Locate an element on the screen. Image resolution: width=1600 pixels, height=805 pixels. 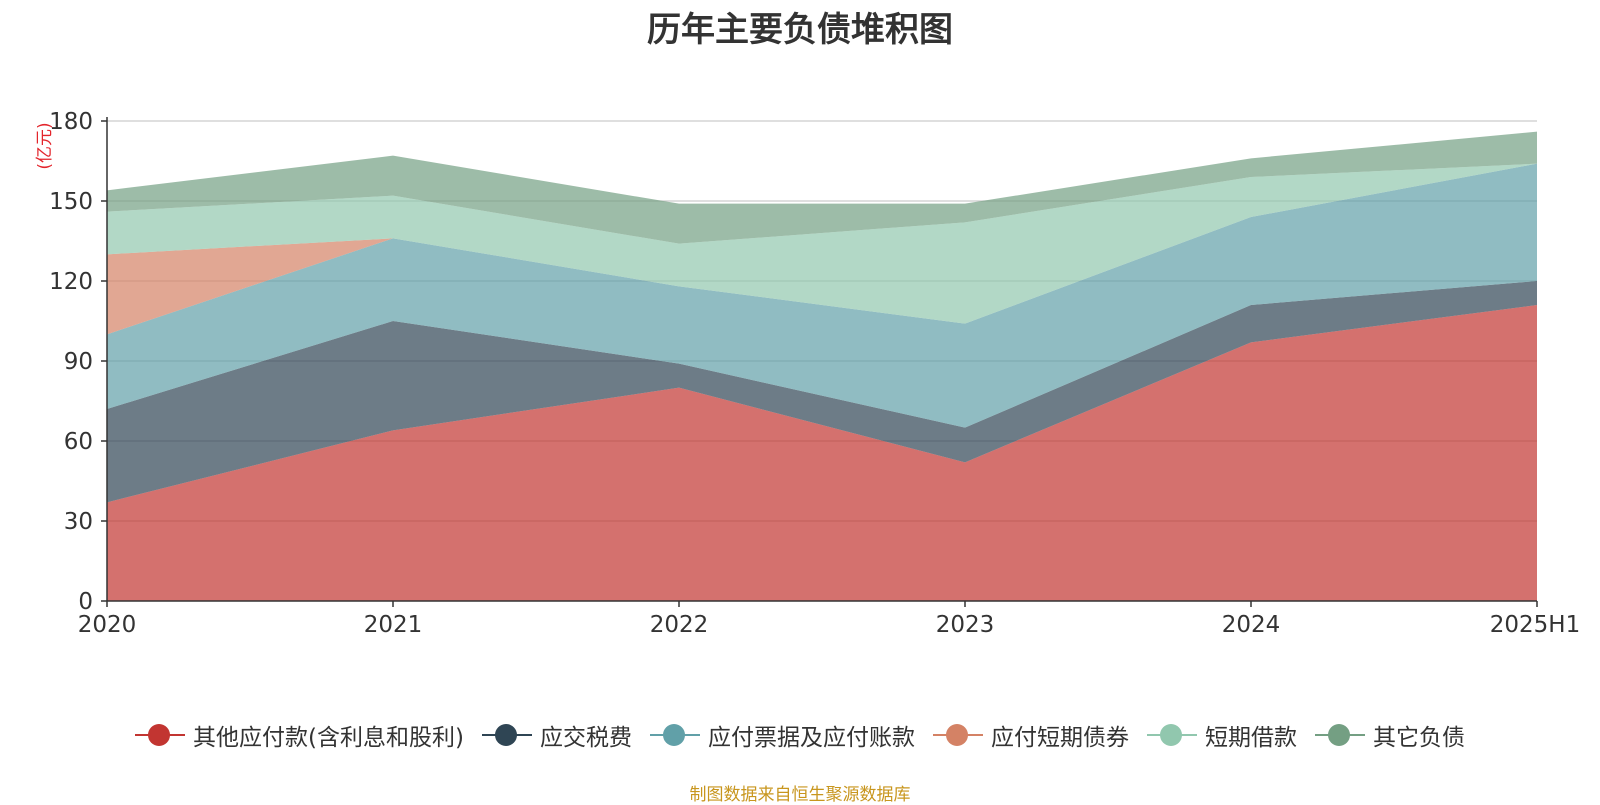
x-tick-label: 2021 is located at coordinates (393, 625).